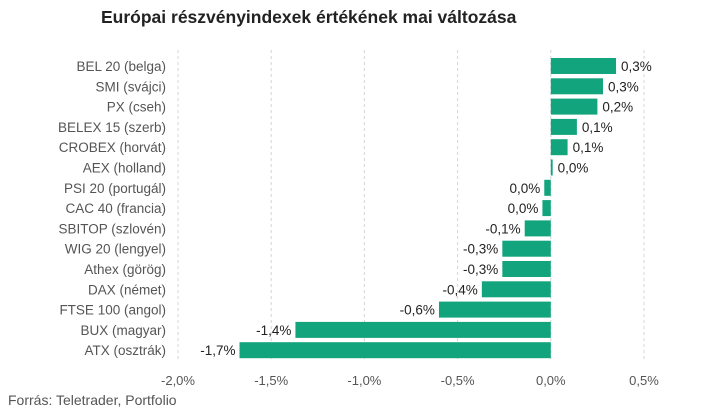 The image size is (723, 416). What do you see at coordinates (112, 228) in the screenshot?
I see `category-label: SBITOP (szlovén)` at bounding box center [112, 228].